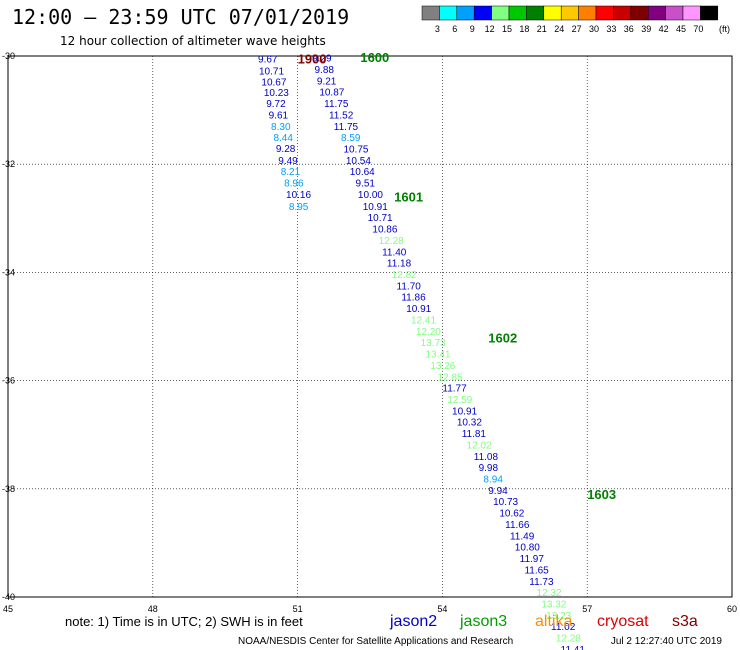  What do you see at coordinates (438, 355) in the screenshot?
I see `wave-height-label: 13.41` at bounding box center [438, 355].